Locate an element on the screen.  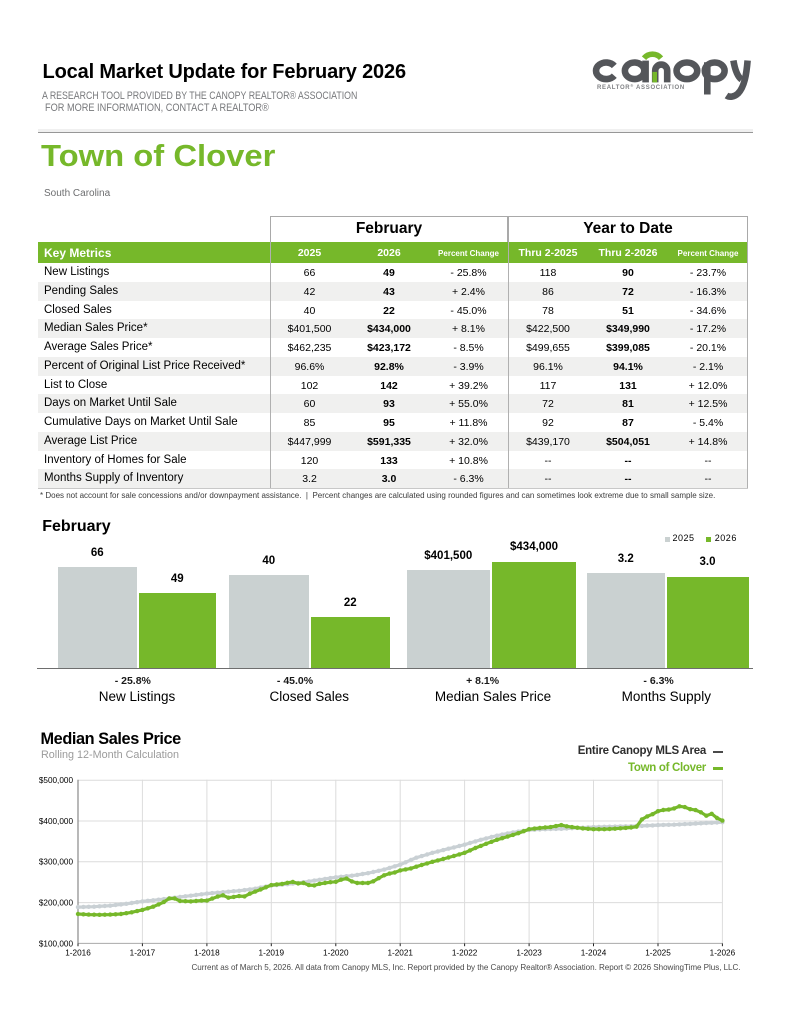
svg-text: 1-2017 is located at coordinates (143, 953).